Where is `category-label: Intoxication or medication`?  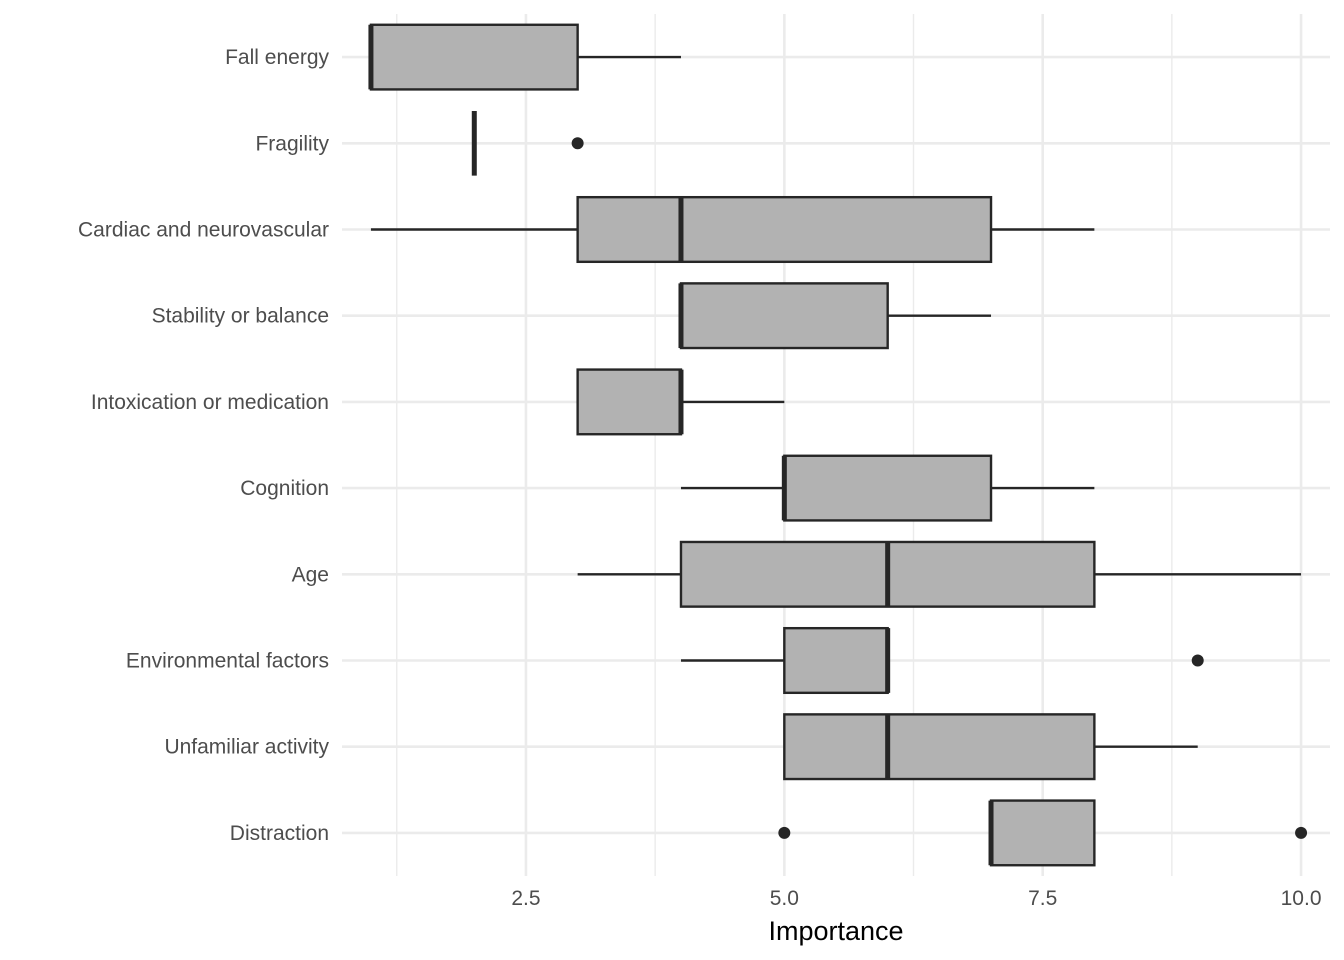 category-label: Intoxication or medication is located at coordinates (210, 402).